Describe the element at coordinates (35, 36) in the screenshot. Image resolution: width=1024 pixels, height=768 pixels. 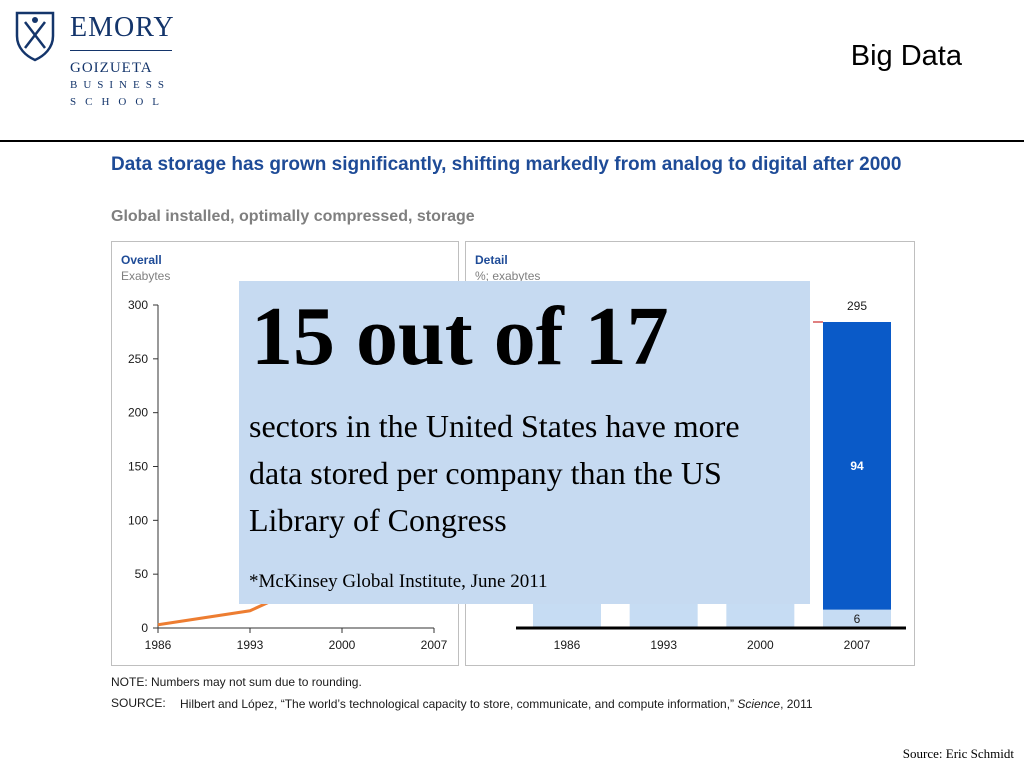
I see `shield-icon` at that location.